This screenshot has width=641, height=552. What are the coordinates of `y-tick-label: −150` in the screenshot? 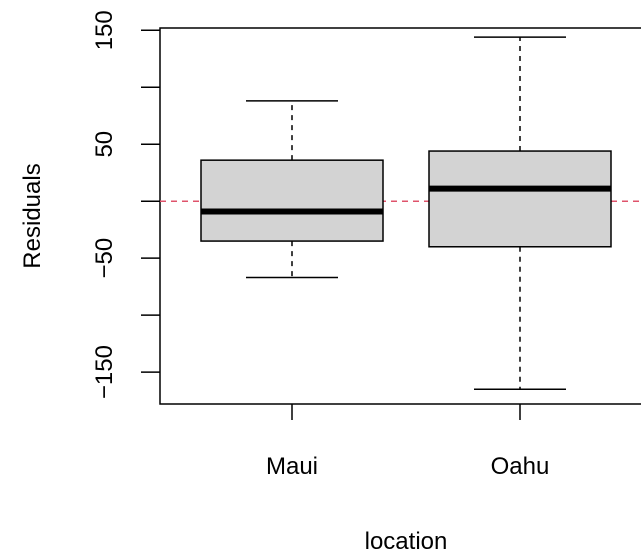 It's located at (104, 372).